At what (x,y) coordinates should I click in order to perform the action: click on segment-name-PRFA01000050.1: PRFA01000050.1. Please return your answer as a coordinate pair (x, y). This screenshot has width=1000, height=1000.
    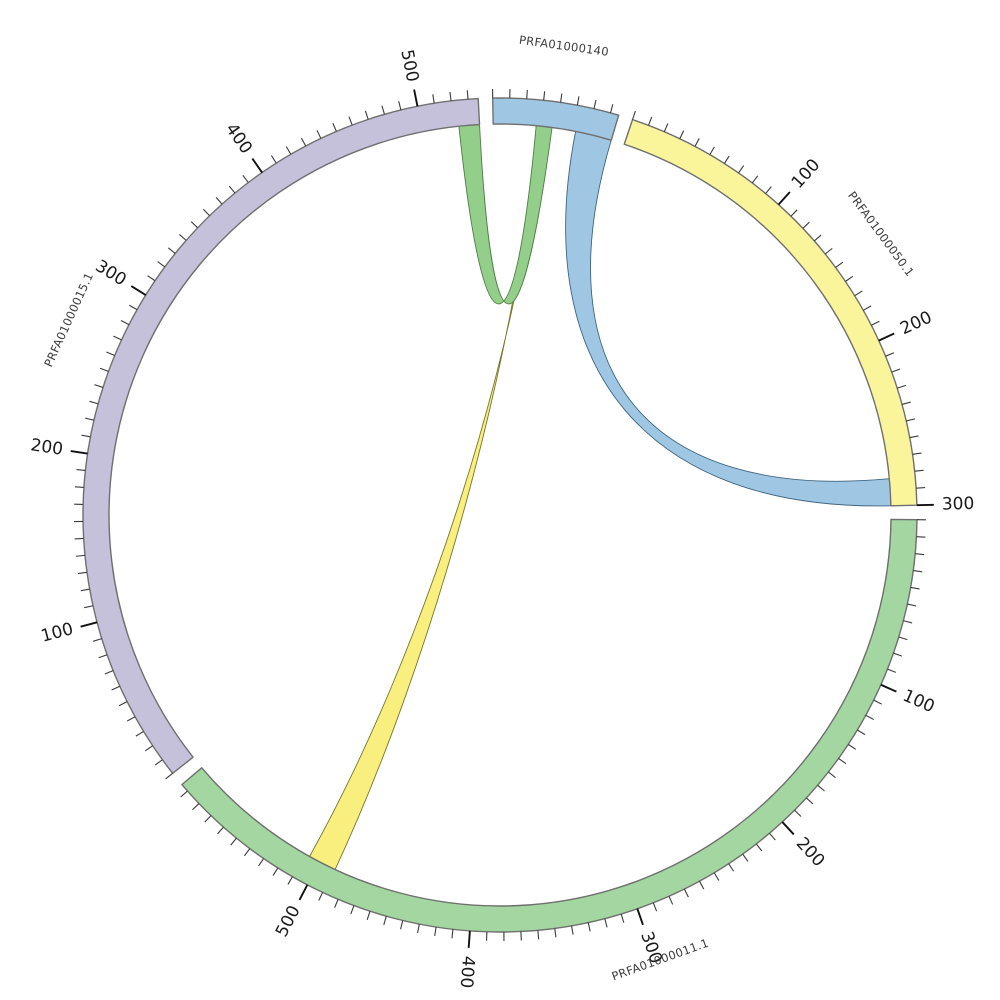
    Looking at the image, I should click on (881, 234).